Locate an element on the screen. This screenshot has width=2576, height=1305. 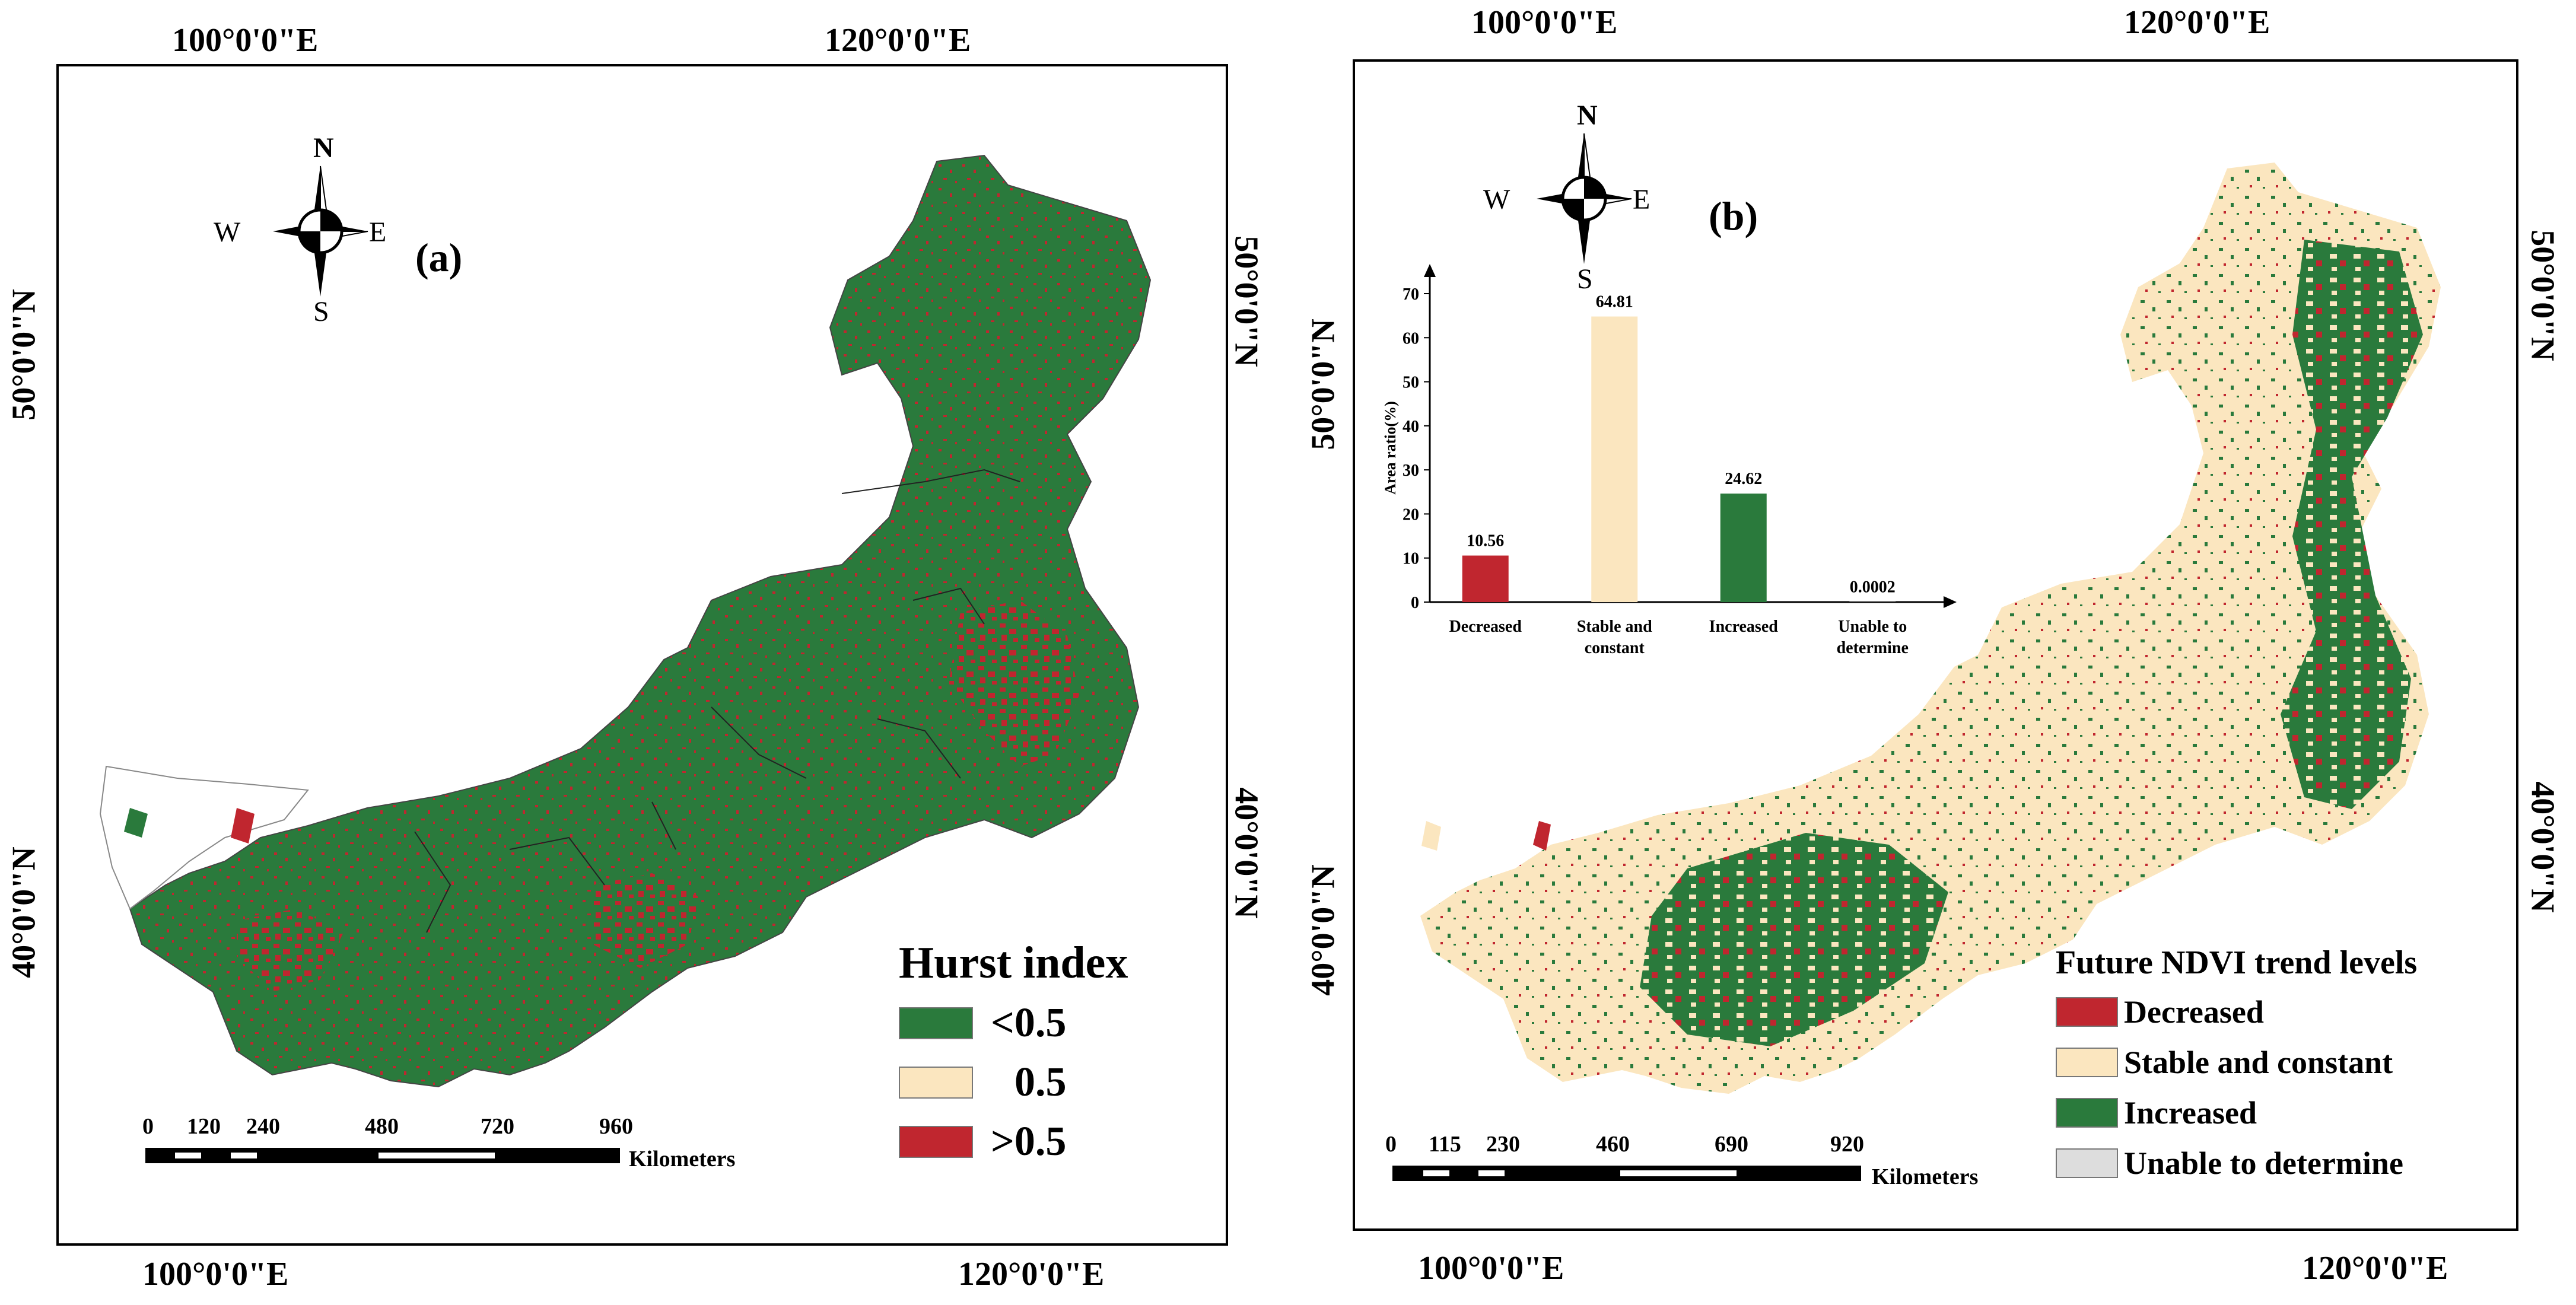
y-tick-label: 40 is located at coordinates (1411, 427).